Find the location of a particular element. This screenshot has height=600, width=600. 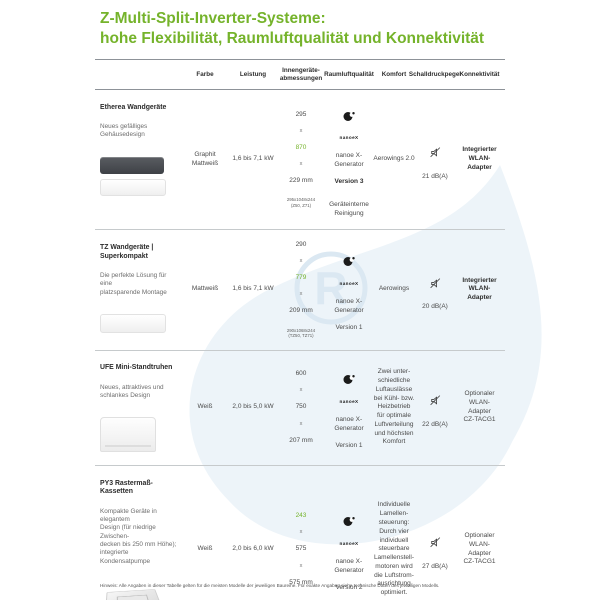

dim-height: 290 is located at coordinates (301, 244).